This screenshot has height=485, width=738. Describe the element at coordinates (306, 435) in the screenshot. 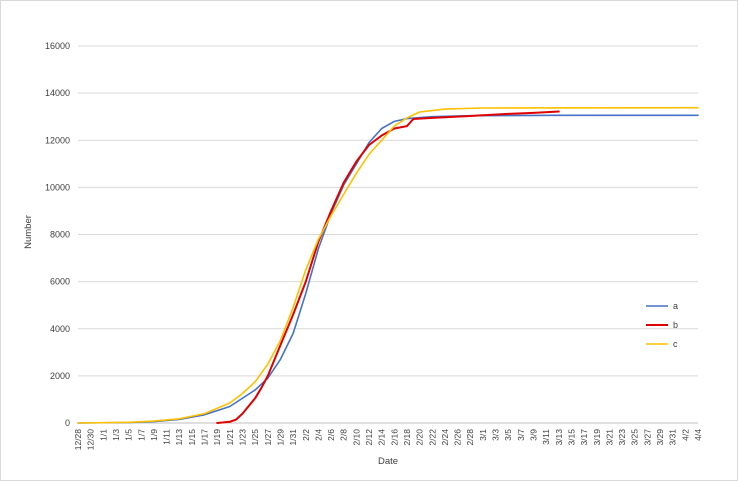

I see `x-tick-label: 2/2` at that location.